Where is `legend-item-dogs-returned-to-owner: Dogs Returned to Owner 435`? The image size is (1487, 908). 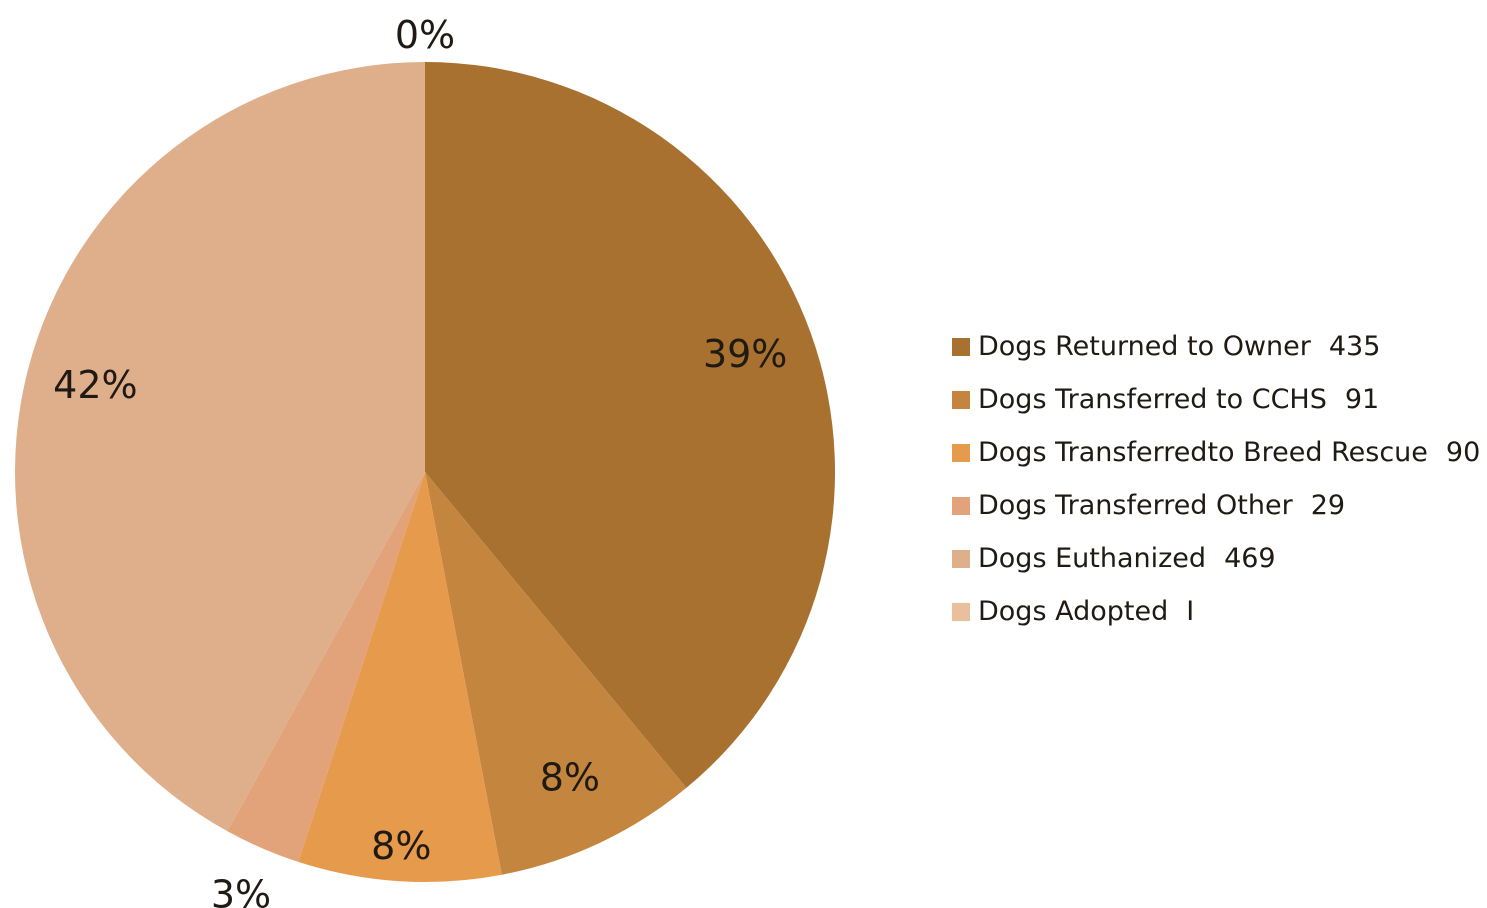 legend-item-dogs-returned-to-owner: Dogs Returned to Owner 435 is located at coordinates (1216, 346).